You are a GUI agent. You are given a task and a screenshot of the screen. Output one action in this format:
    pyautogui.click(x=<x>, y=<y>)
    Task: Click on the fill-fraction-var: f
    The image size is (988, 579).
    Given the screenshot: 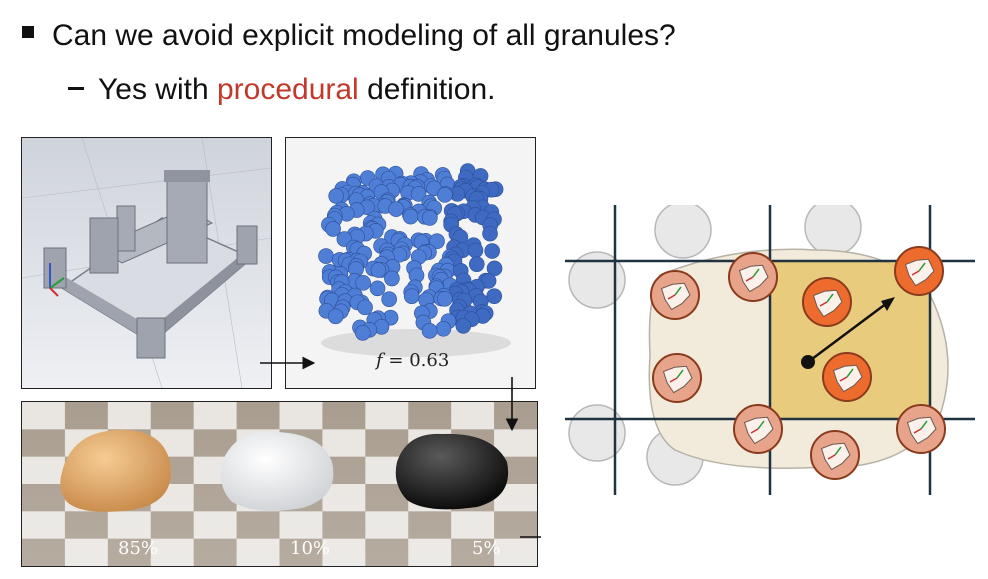 What is the action you would take?
    pyautogui.click(x=379, y=360)
    